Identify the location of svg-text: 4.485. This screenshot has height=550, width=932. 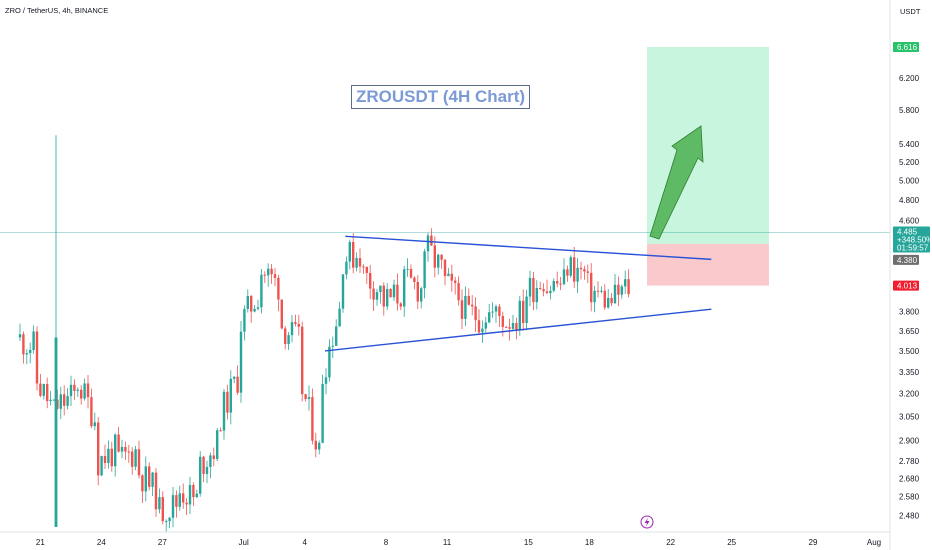
(907, 232).